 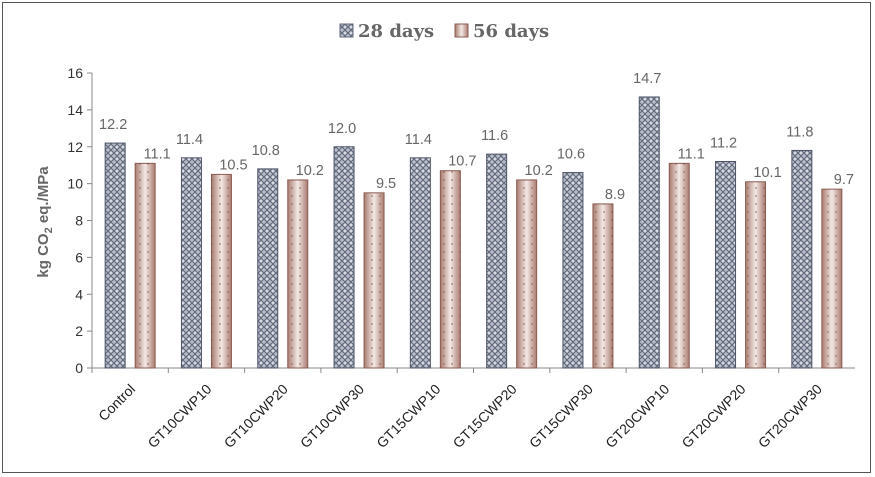 I want to click on y-axis-title-suffix: eq./MPa, so click(x=43, y=197).